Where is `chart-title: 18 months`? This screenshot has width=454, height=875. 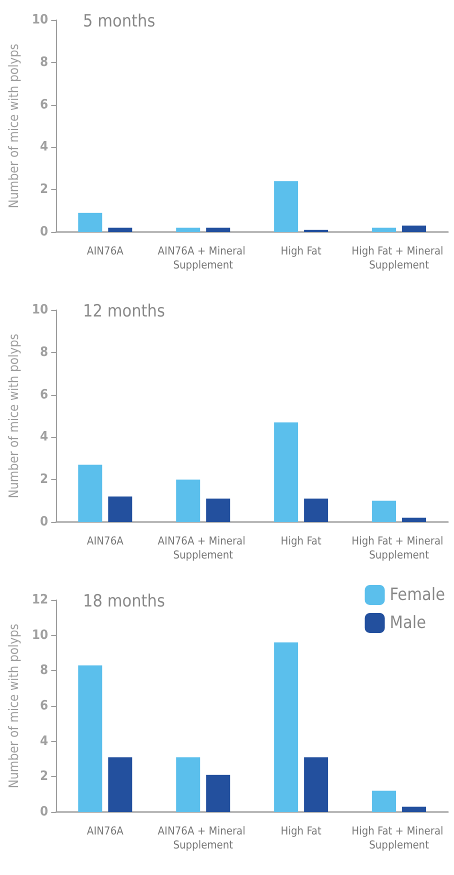 chart-title: 18 months is located at coordinates (124, 602).